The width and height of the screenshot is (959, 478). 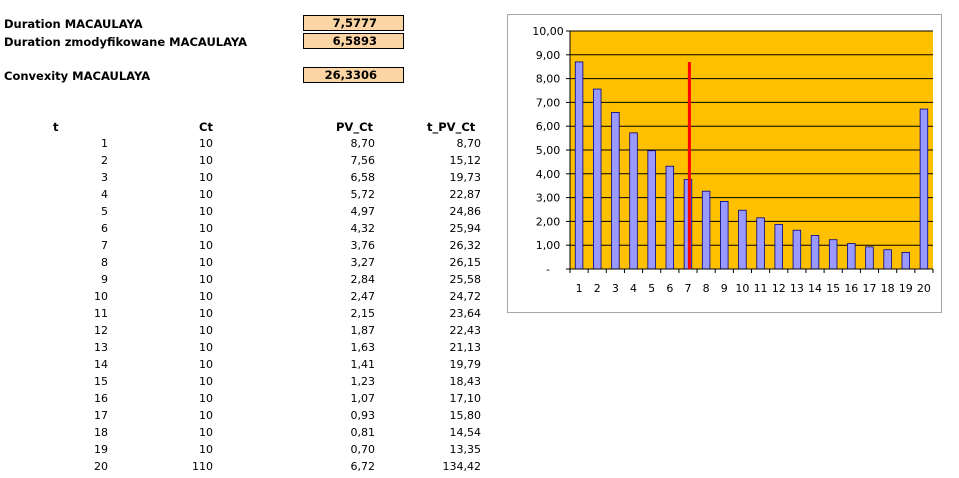 I want to click on cell-t: 11, so click(x=101, y=313).